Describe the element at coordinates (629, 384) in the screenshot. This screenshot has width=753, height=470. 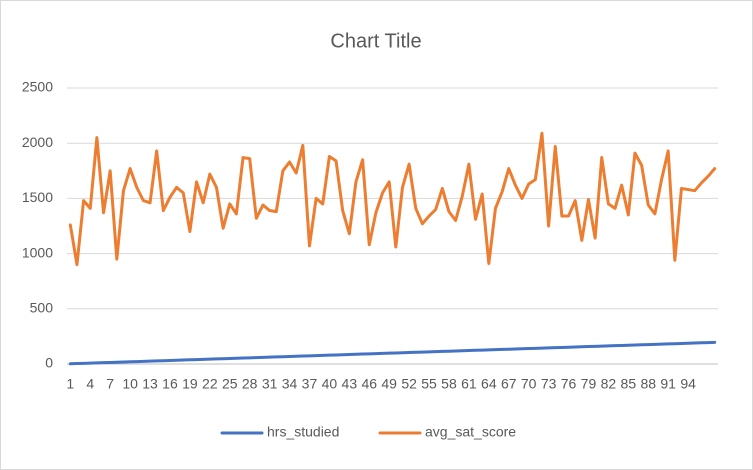
I see `x-tick-label: 85` at that location.